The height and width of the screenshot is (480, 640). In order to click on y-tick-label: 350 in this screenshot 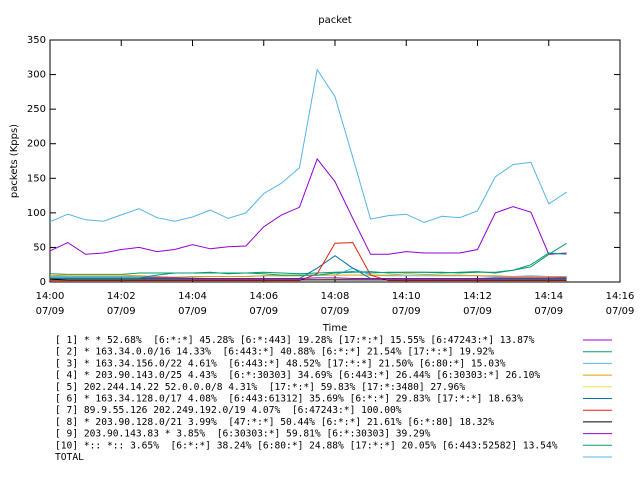, I will do `click(36, 40)`.